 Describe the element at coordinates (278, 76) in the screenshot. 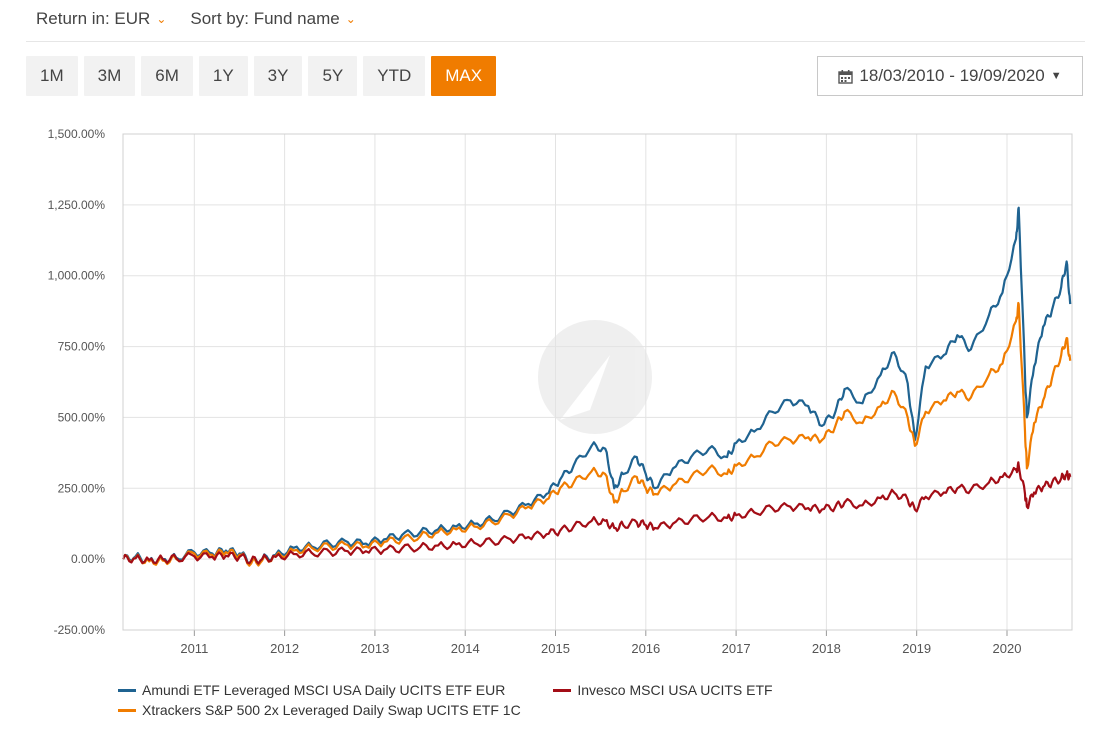

I see `period-button-3y: 3Y` at that location.